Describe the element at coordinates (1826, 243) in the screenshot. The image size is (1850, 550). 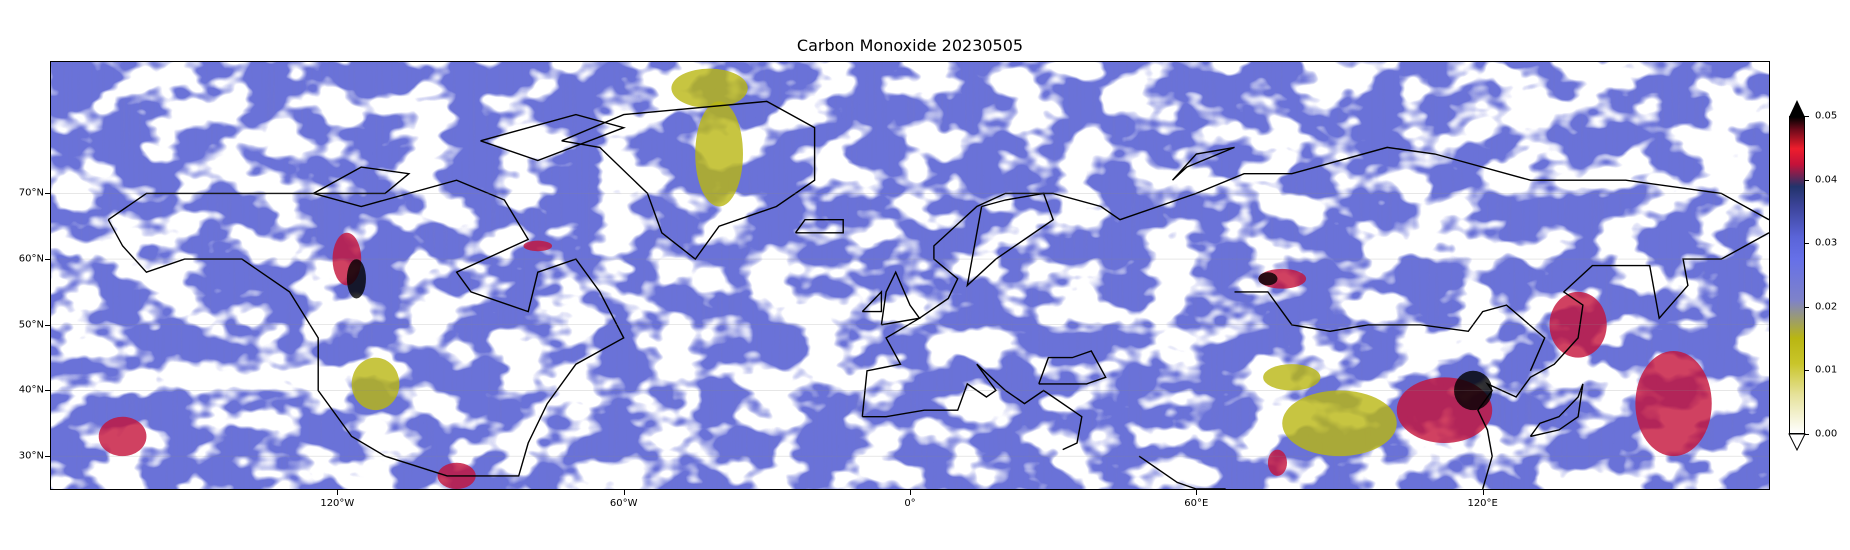
I see `colorbar-tick-label: 0.03` at that location.